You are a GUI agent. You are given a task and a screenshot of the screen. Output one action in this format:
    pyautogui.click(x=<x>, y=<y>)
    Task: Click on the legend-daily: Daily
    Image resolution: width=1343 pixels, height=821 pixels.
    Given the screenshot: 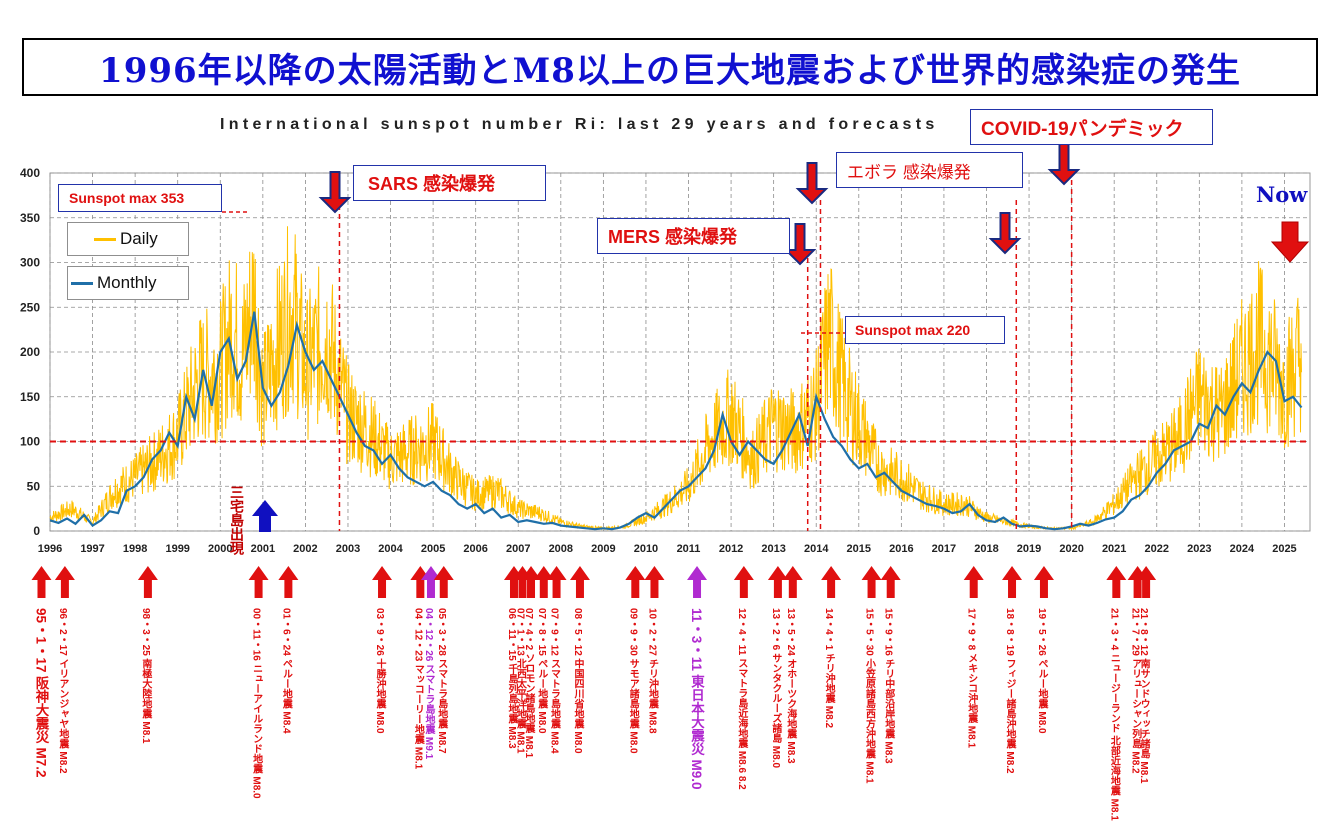 What is the action you would take?
    pyautogui.click(x=128, y=239)
    